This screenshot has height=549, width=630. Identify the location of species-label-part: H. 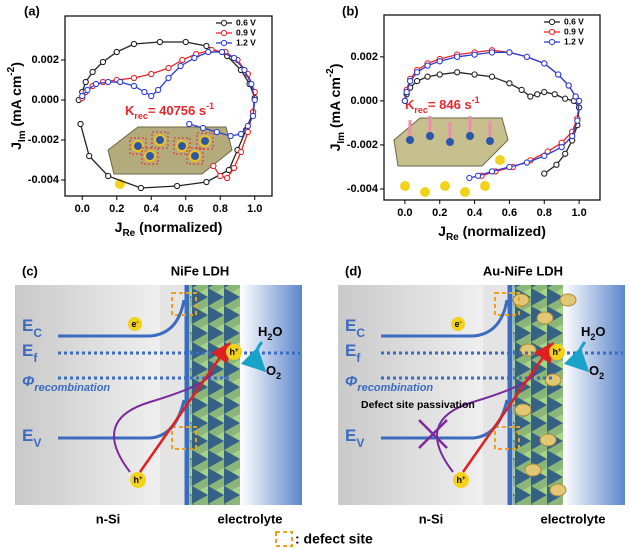
(262, 331).